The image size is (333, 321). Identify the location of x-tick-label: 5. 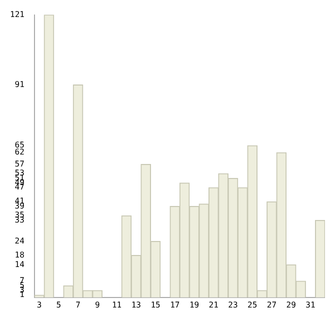
(59, 305).